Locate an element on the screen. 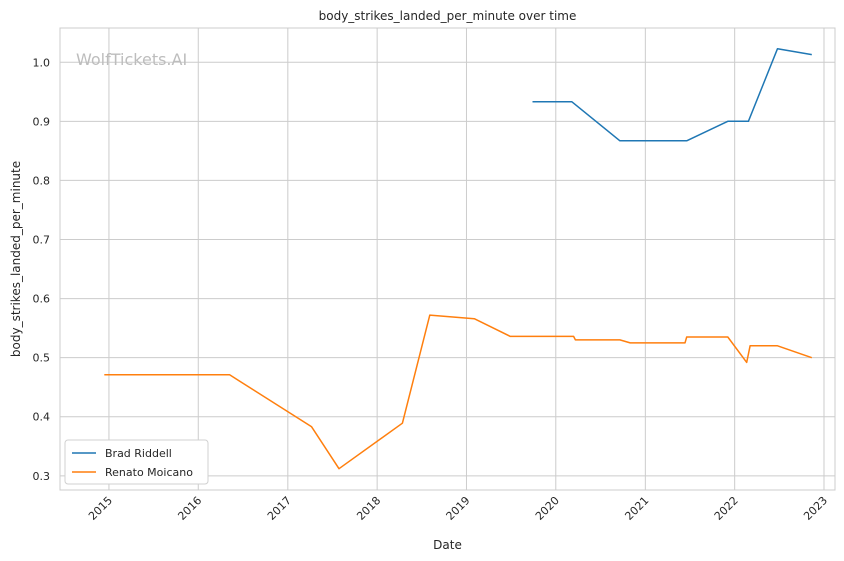 The image size is (844, 561). legend-box is located at coordinates (136, 462).